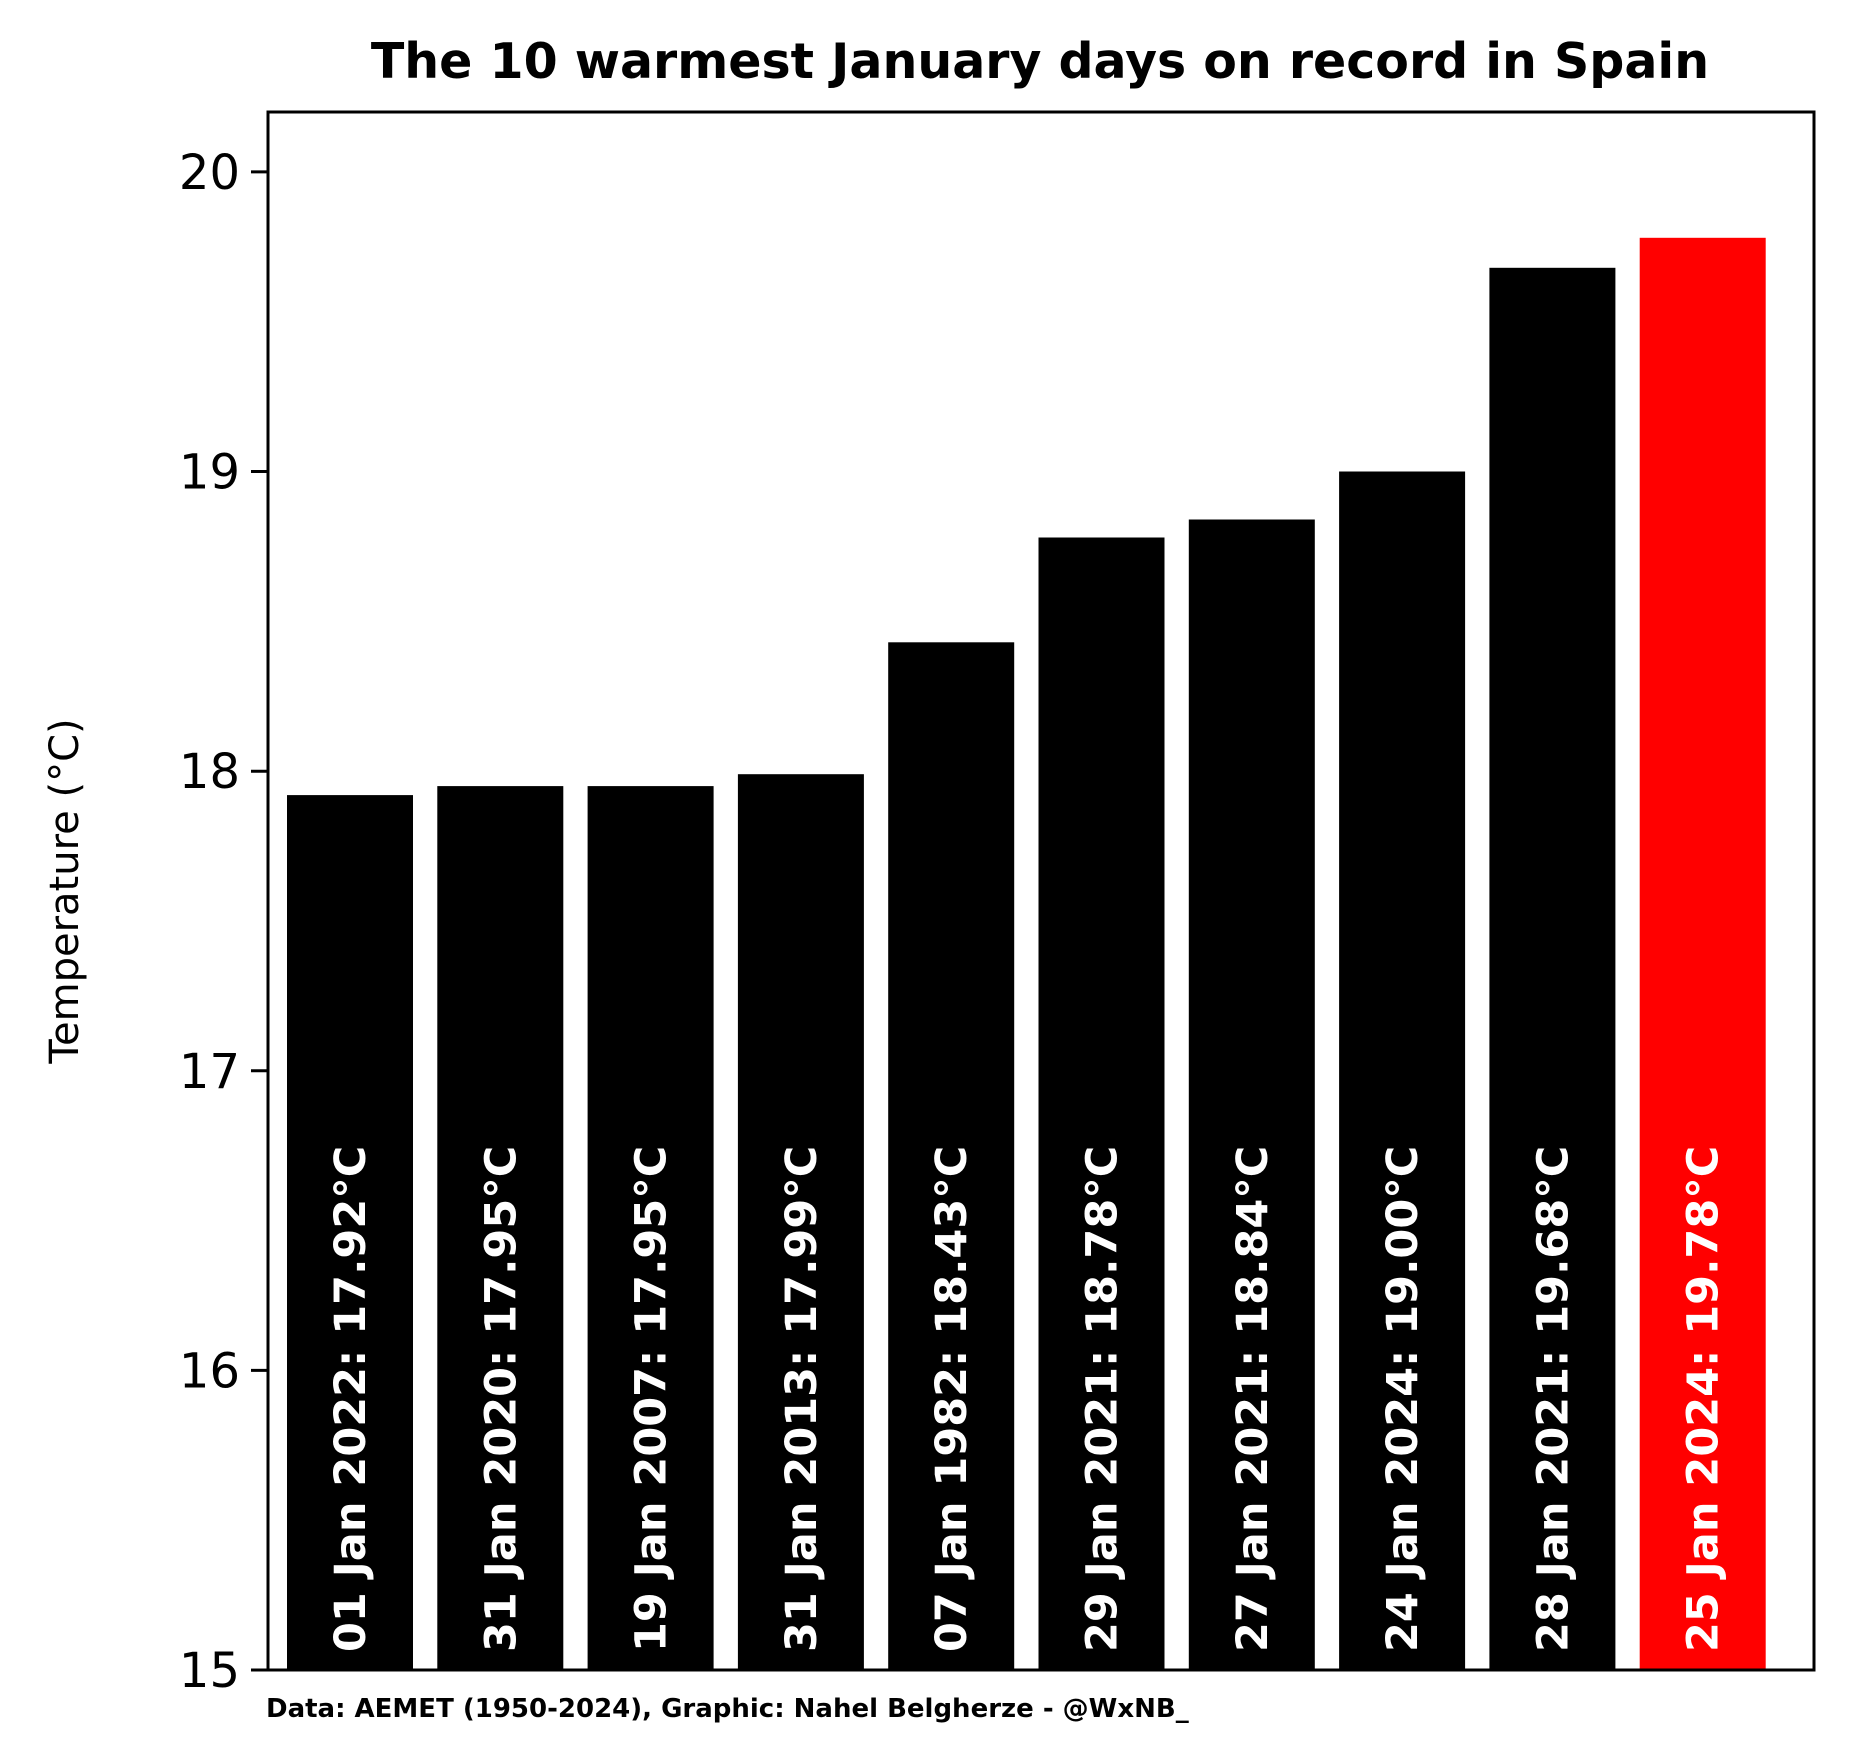 The width and height of the screenshot is (1868, 1740). What do you see at coordinates (501, 1399) in the screenshot?
I see `bar-label-2: 31 Jan 2020: 17.95°C` at bounding box center [501, 1399].